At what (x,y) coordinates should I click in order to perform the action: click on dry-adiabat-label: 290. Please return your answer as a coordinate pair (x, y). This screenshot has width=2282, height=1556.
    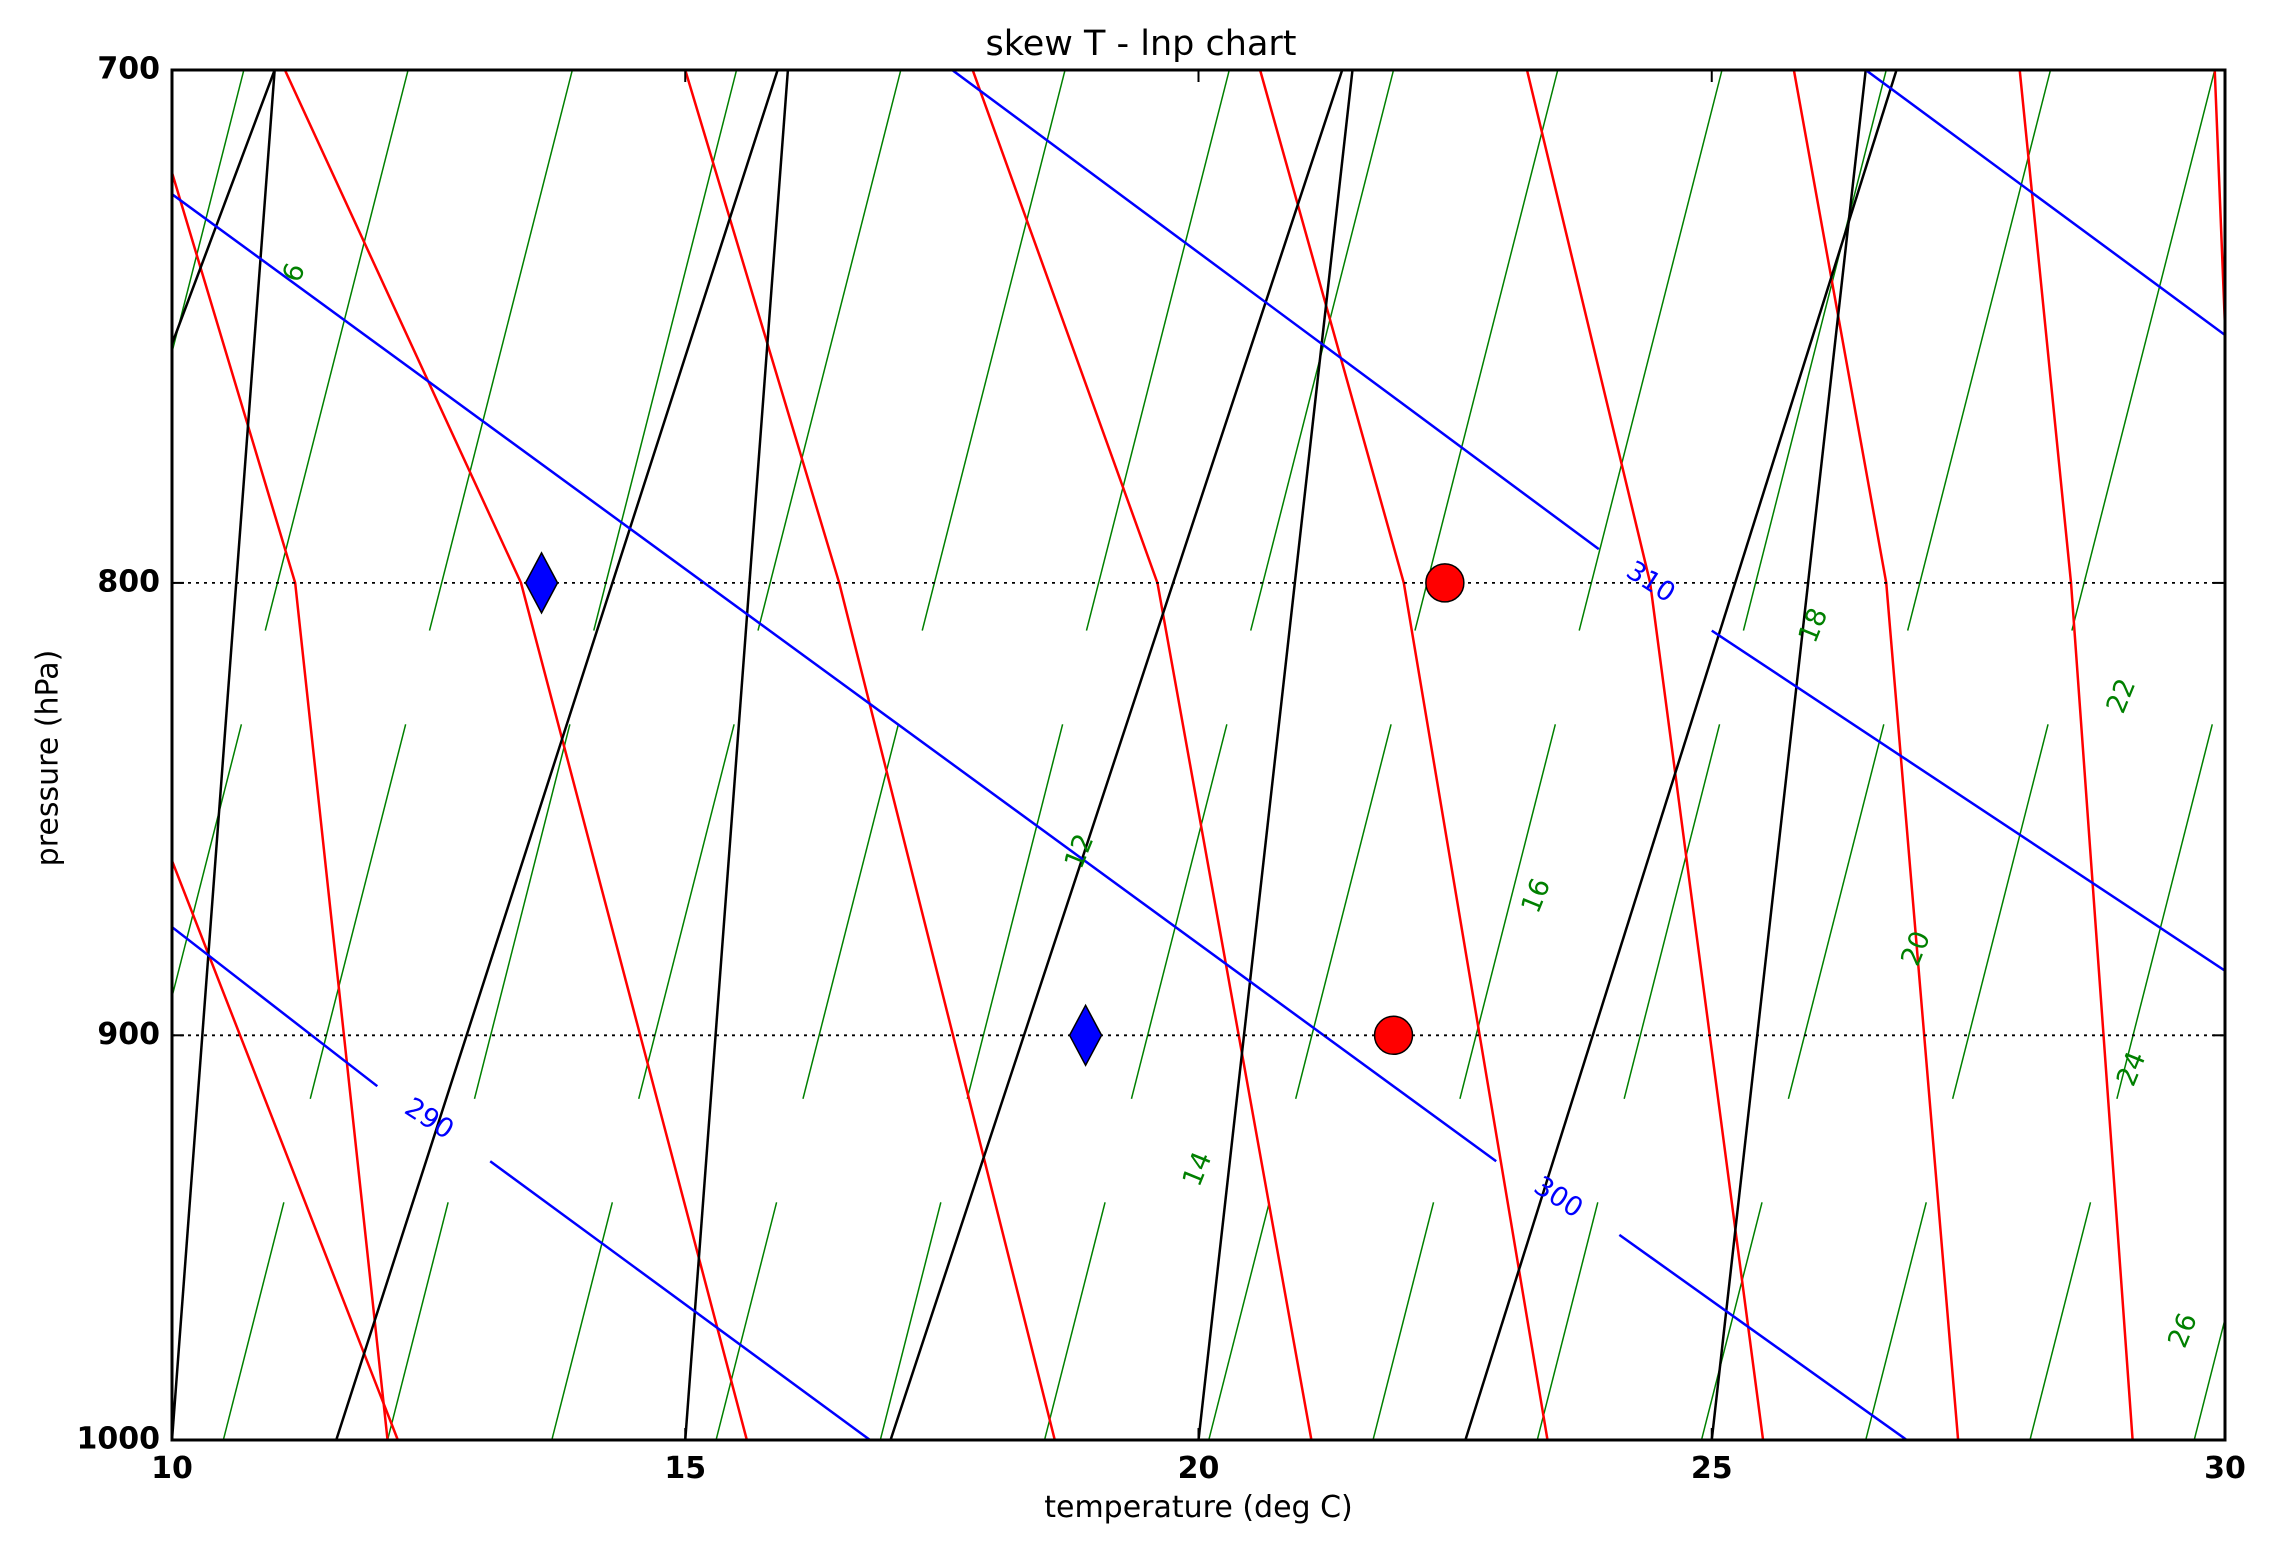
    Looking at the image, I should click on (429, 1119).